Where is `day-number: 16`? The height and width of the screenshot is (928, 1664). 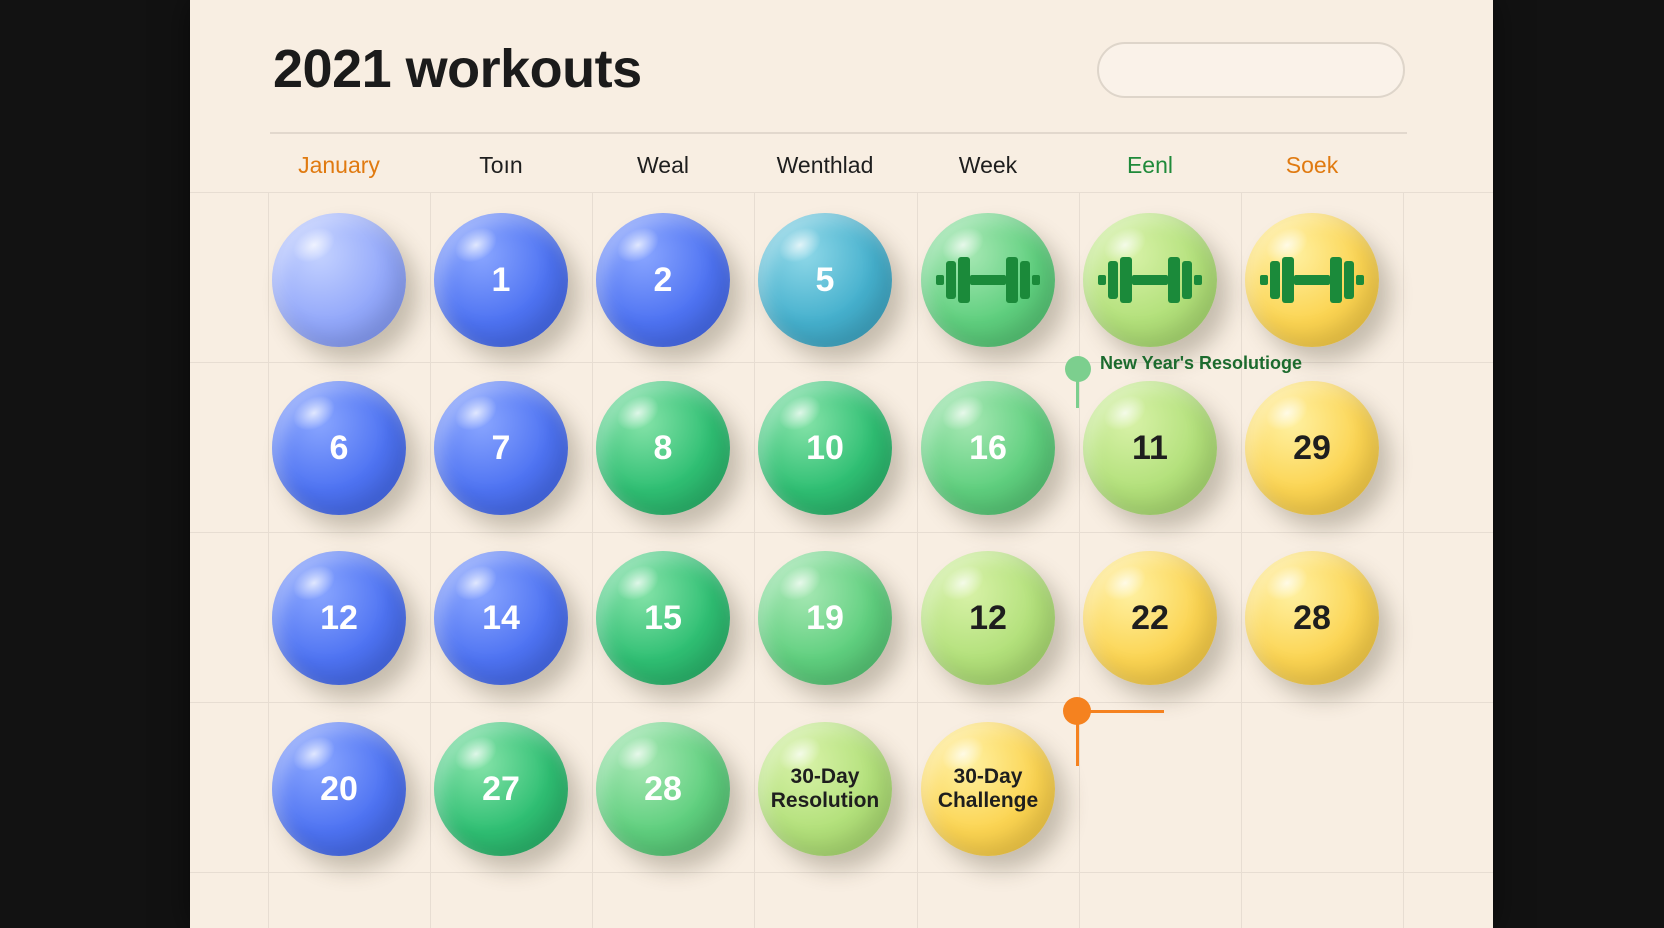 day-number: 16 is located at coordinates (988, 447).